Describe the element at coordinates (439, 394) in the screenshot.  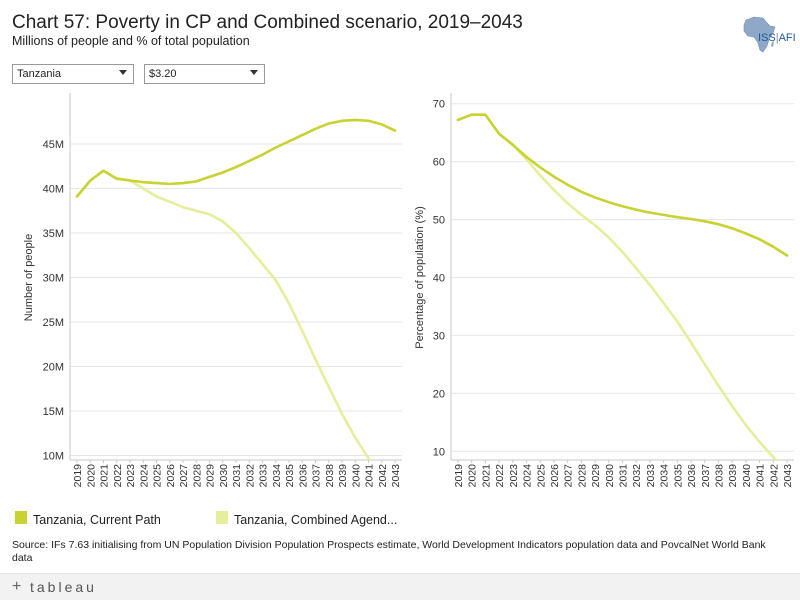
I see `y-tick-label: 20` at that location.